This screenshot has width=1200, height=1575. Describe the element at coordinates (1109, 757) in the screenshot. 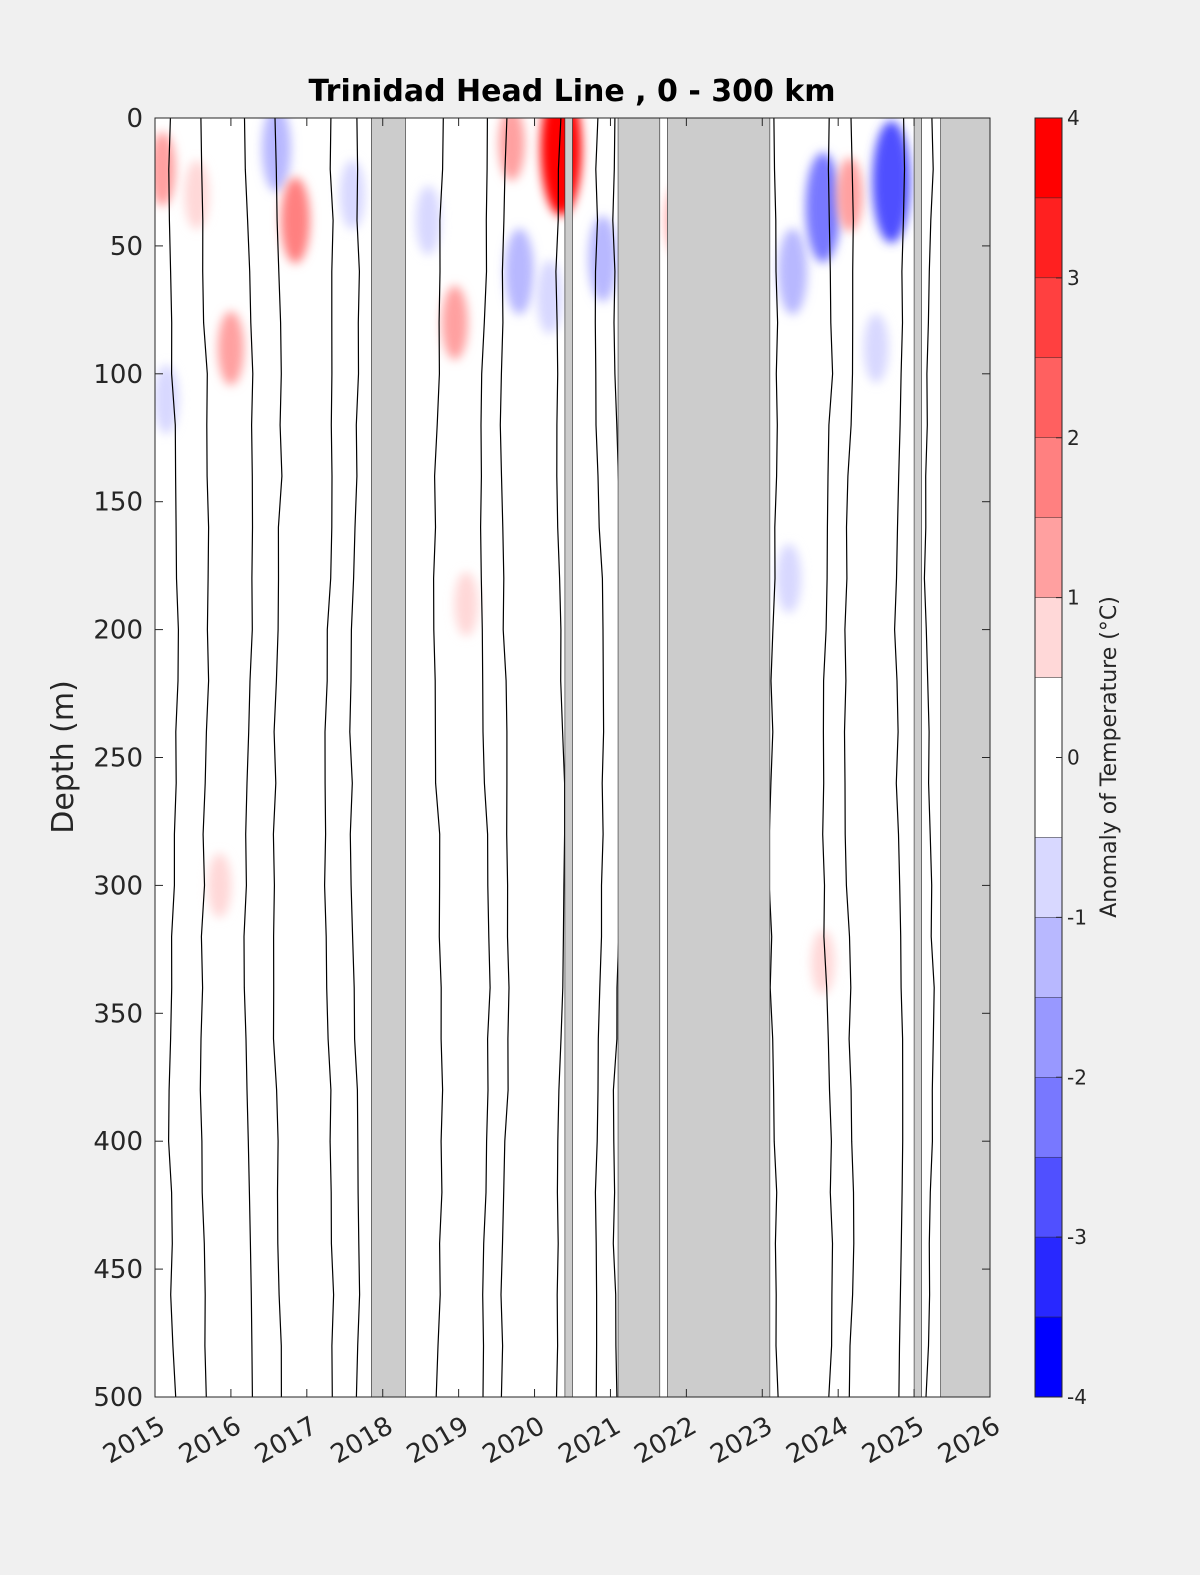

I see `colorbar-label: Anomaly of Temperature (°C)` at that location.